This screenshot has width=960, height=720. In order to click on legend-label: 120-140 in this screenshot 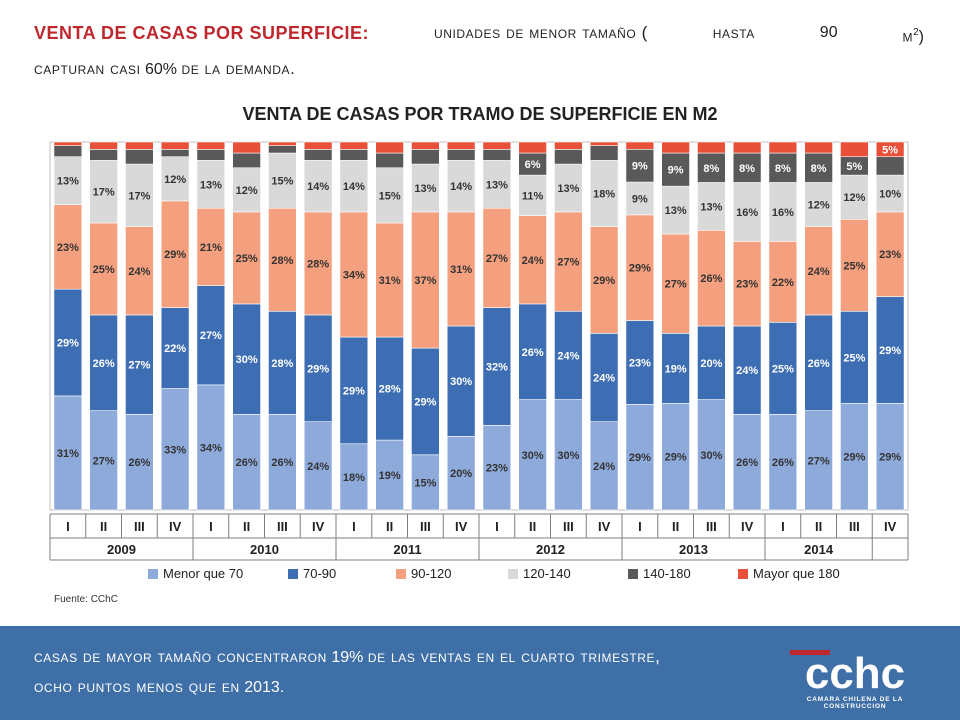, I will do `click(547, 573)`.